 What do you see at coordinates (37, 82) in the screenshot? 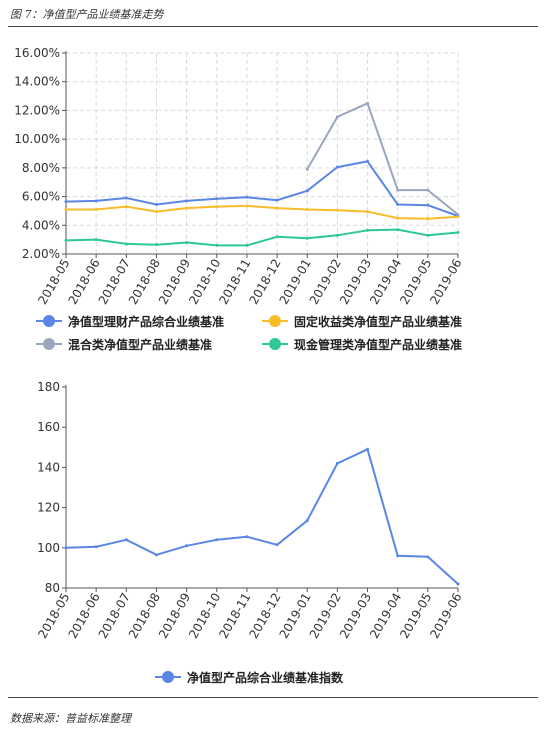
I see `y-tick-label: 14.00%` at bounding box center [37, 82].